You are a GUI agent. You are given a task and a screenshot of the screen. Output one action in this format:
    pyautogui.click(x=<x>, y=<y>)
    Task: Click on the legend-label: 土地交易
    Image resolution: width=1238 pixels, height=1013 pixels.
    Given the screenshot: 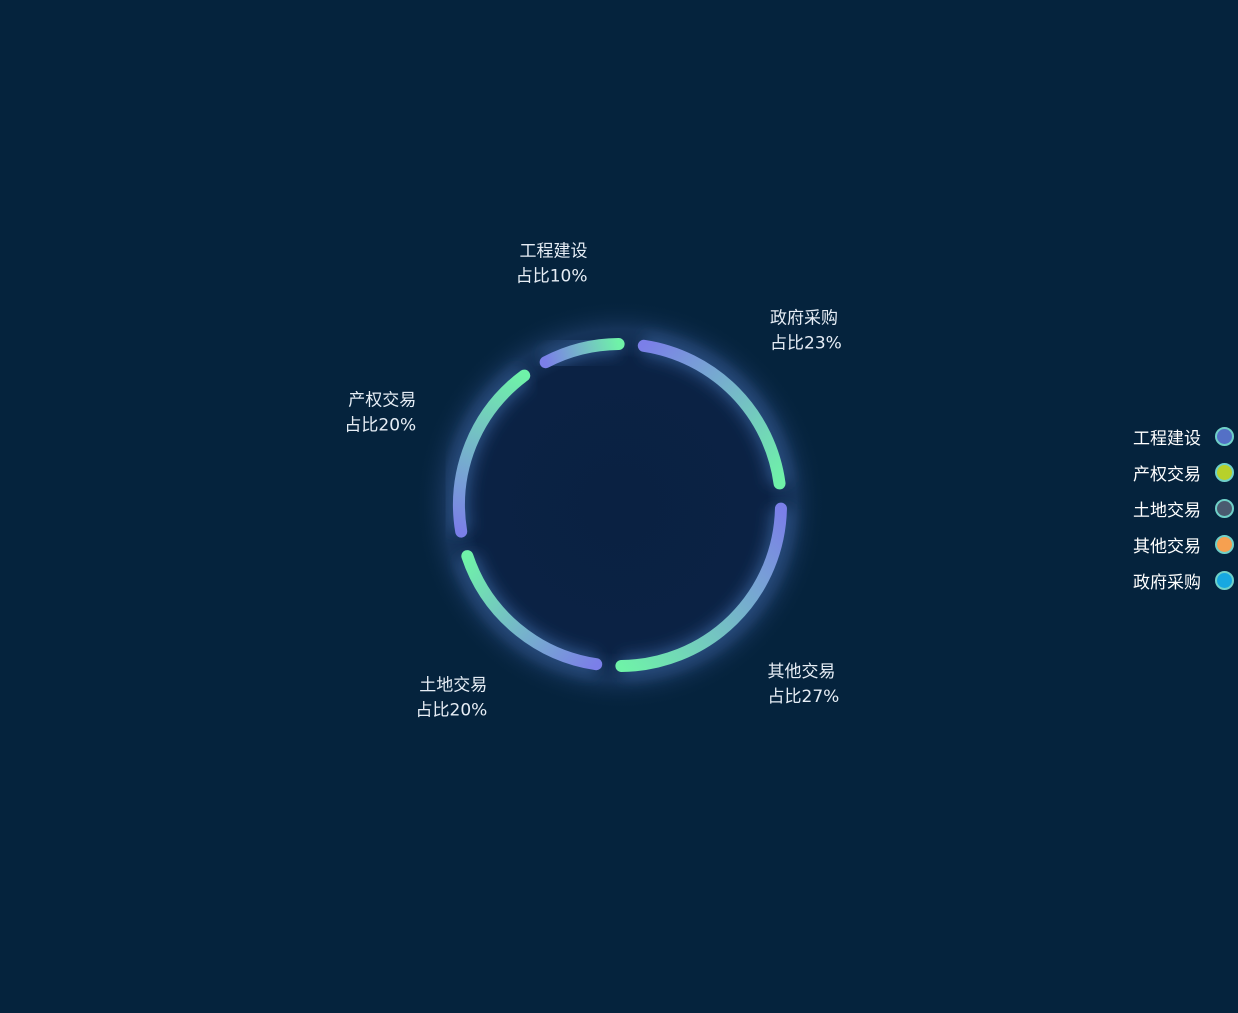 What is the action you would take?
    pyautogui.click(x=1167, y=510)
    